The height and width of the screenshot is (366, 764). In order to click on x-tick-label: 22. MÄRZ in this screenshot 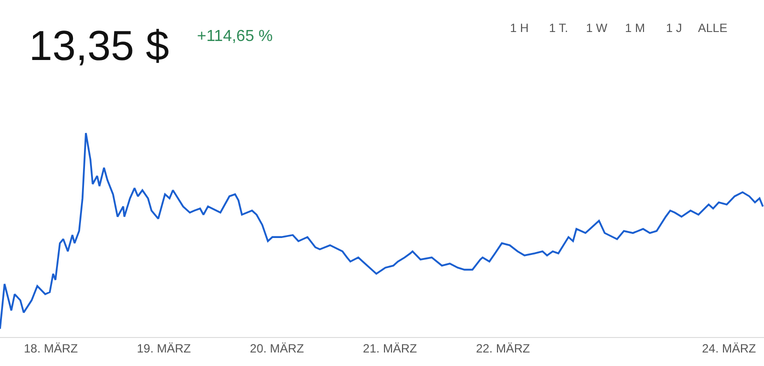, I will do `click(503, 348)`.